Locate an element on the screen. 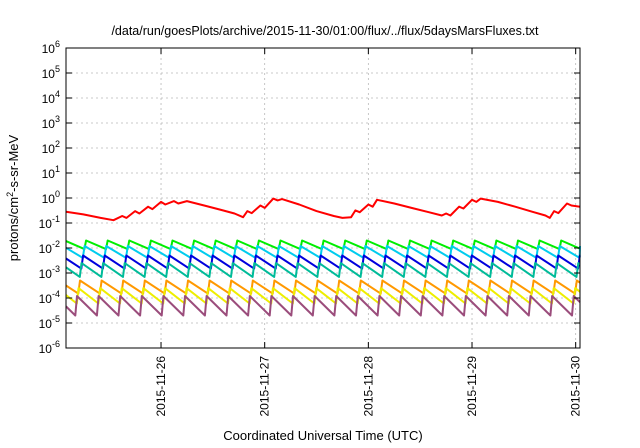  y-tick-label-exponent: 0 is located at coordinates (57, 194).